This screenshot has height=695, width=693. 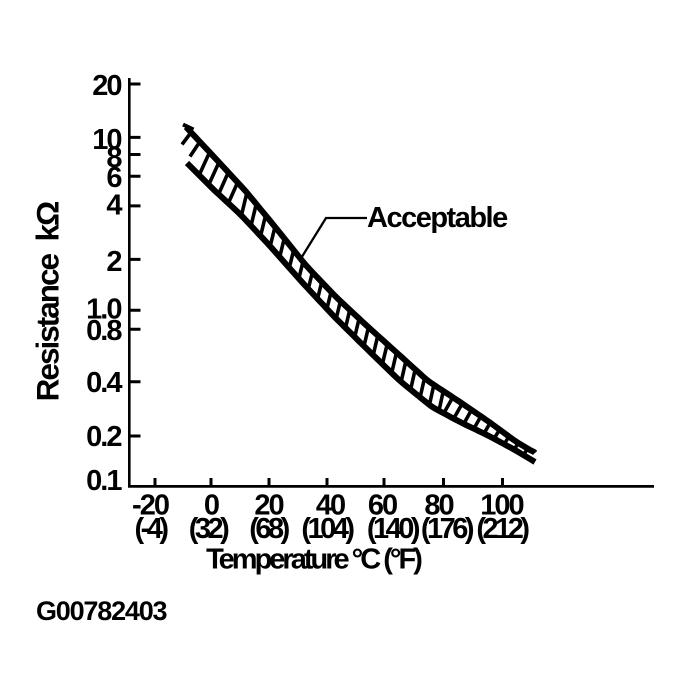 What do you see at coordinates (106, 140) in the screenshot?
I see `svg-text: 10` at bounding box center [106, 140].